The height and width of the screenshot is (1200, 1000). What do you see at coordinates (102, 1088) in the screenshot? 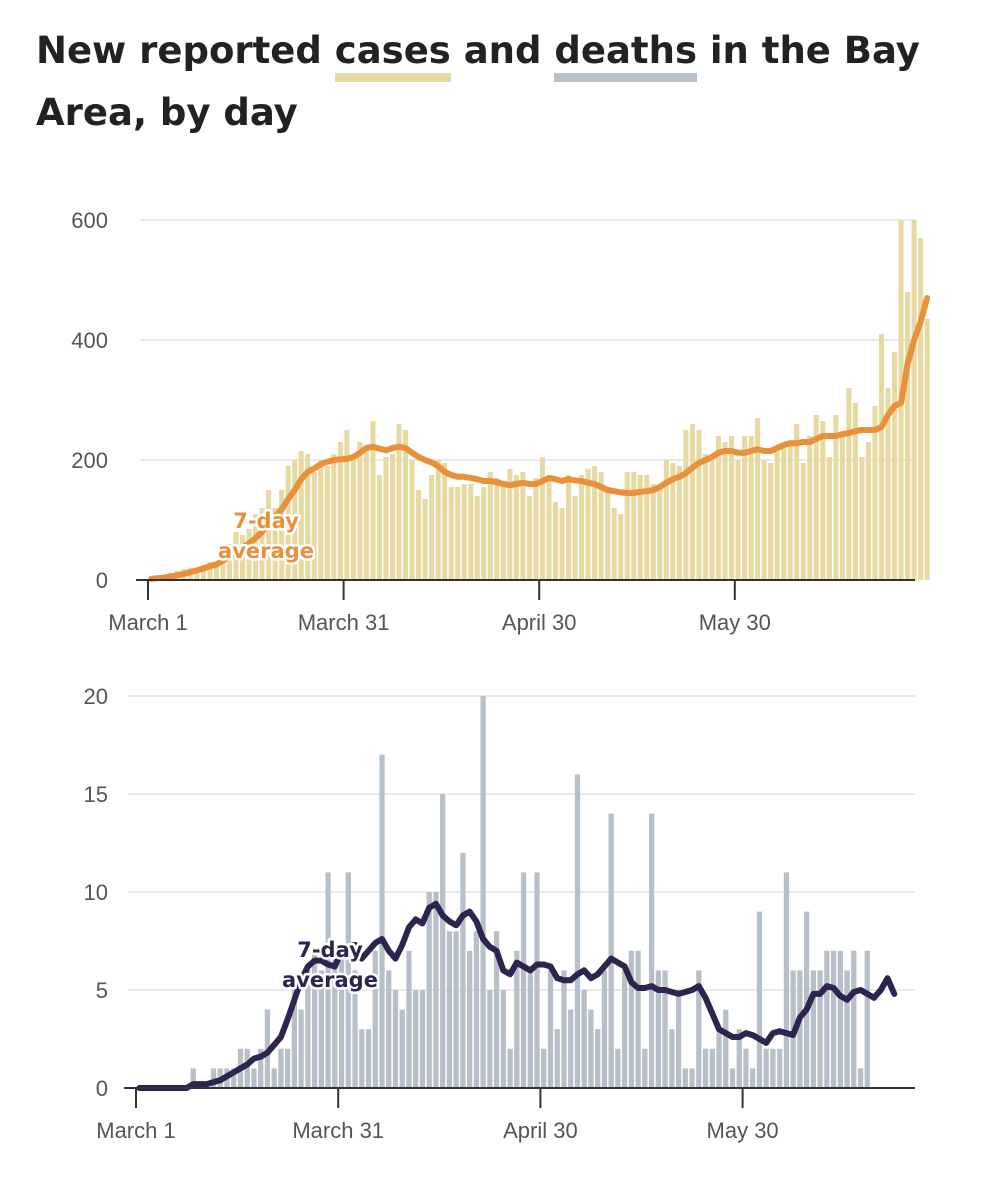
I see `y-tick-label: 0` at bounding box center [102, 1088].